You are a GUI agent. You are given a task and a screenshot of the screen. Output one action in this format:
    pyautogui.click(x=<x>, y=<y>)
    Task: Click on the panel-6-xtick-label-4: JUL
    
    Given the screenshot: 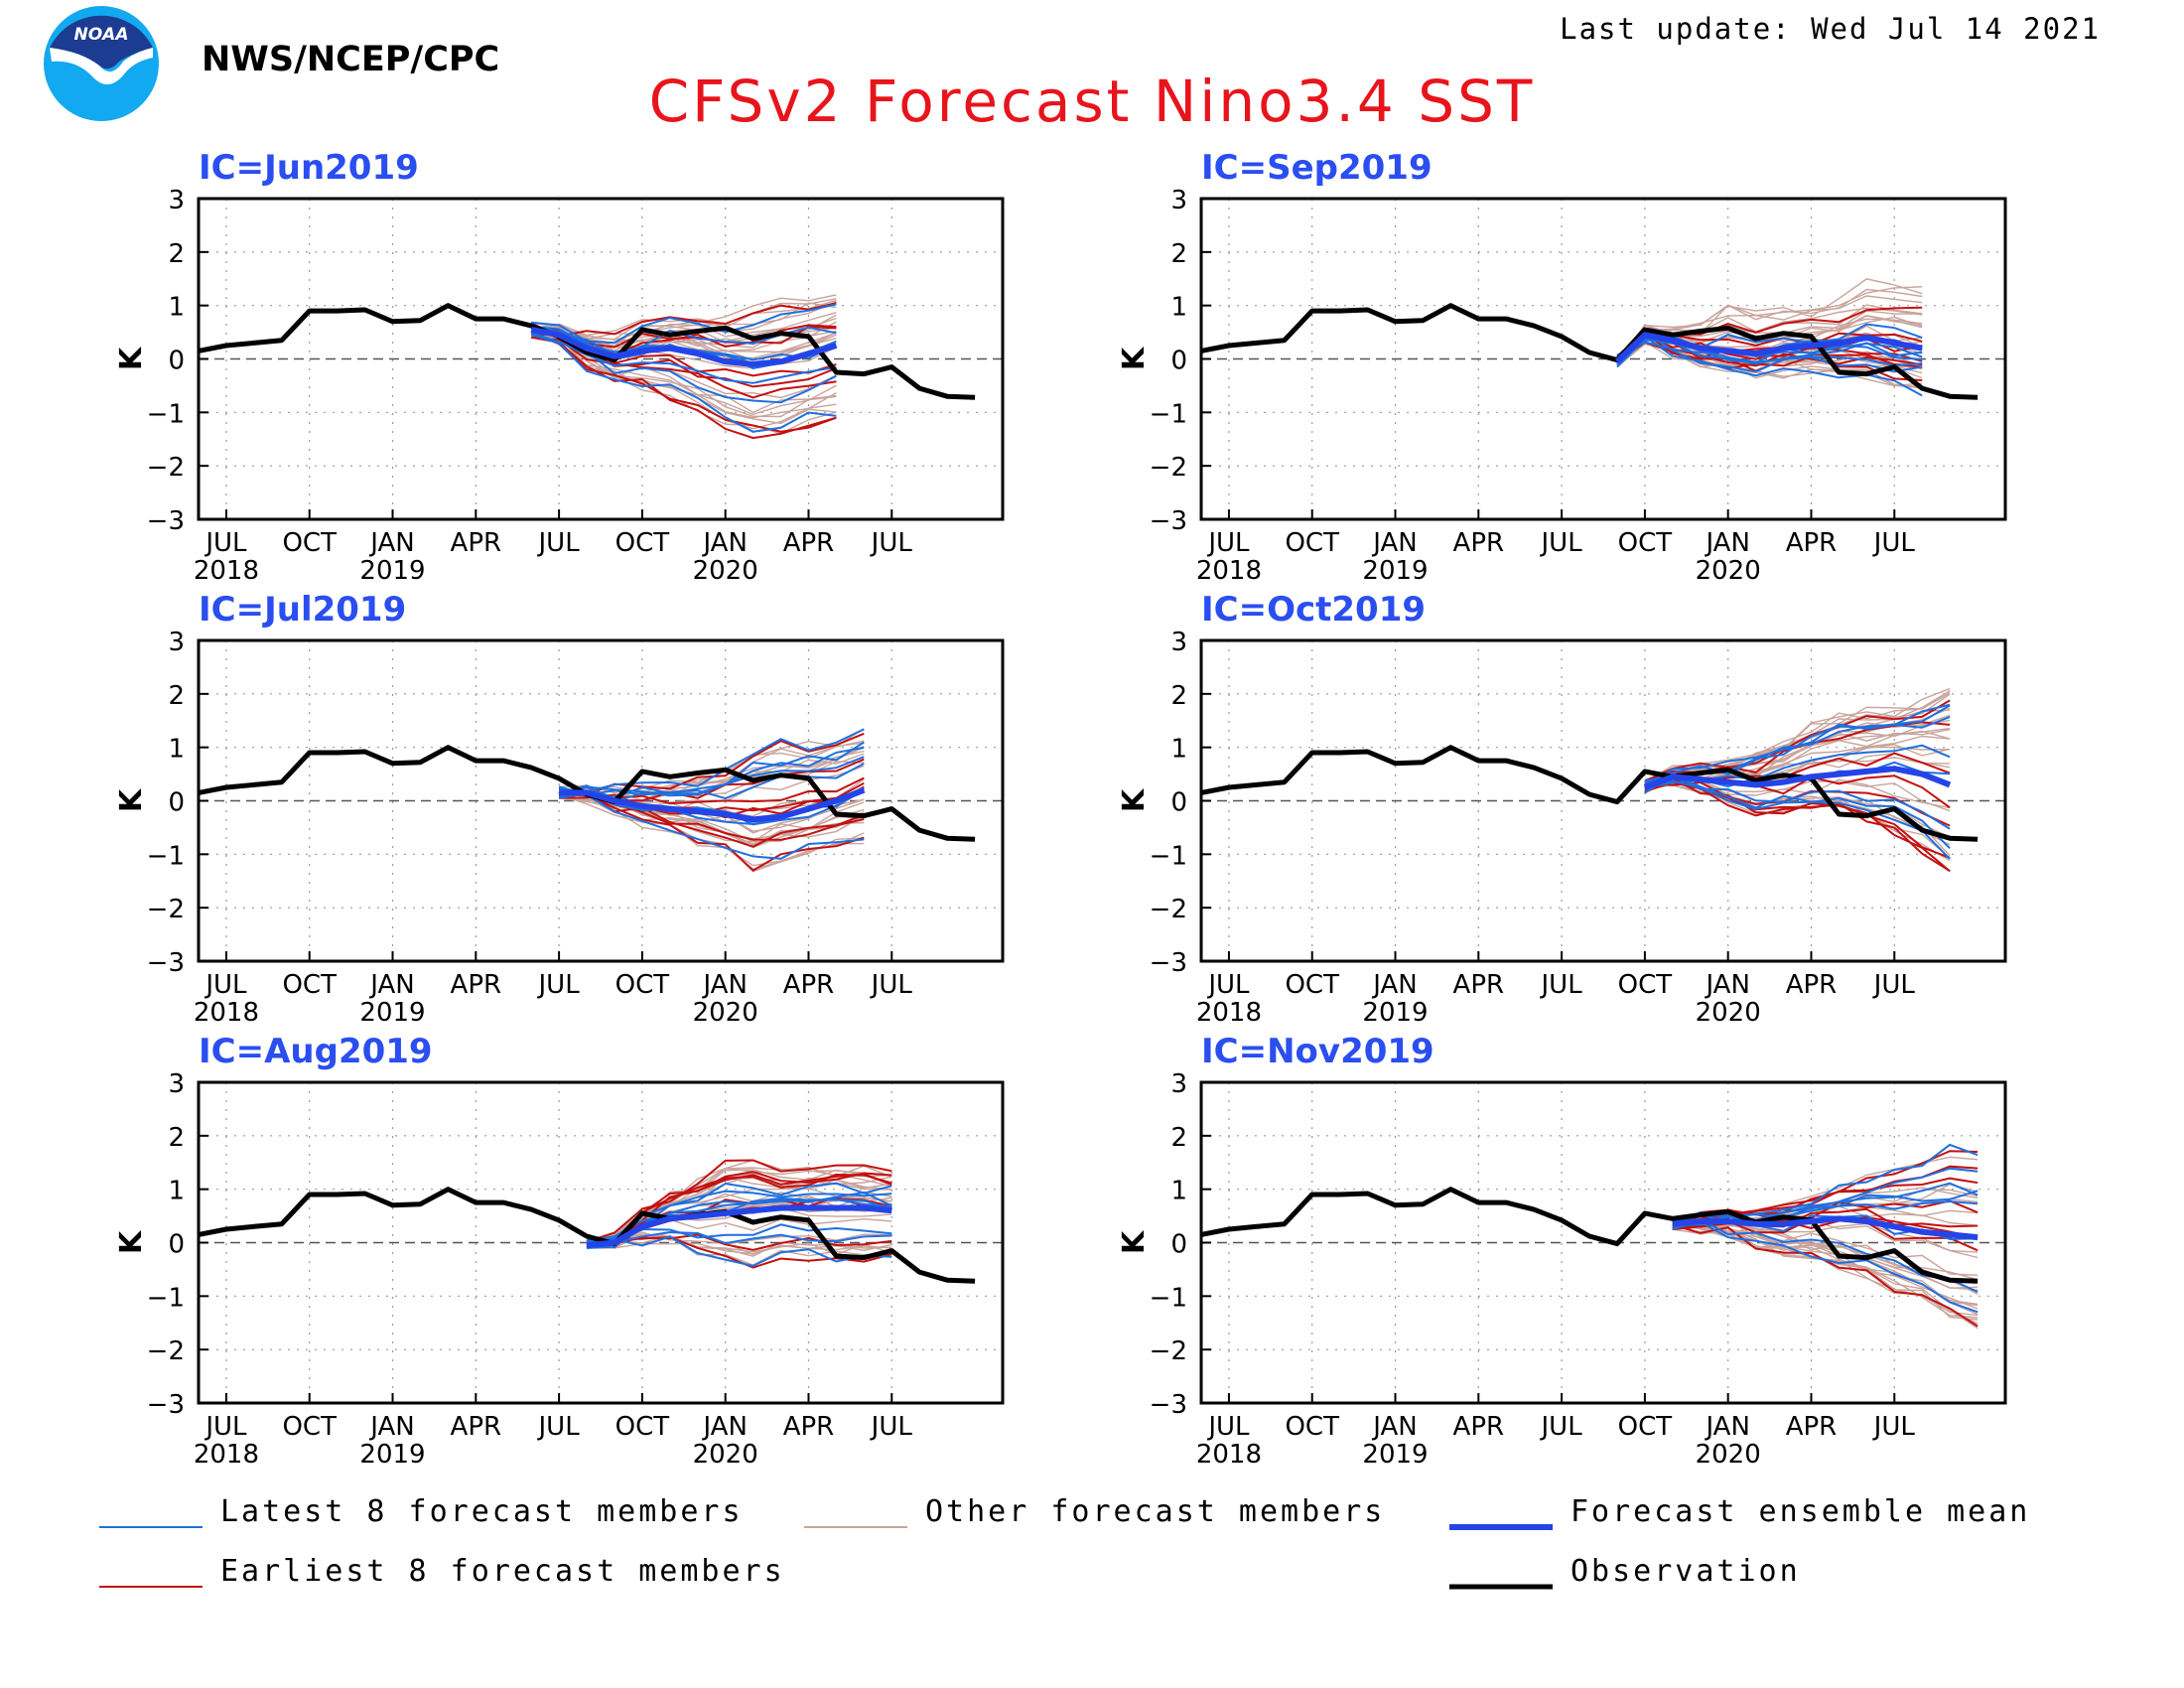 What is the action you would take?
    pyautogui.click(x=1561, y=1427)
    